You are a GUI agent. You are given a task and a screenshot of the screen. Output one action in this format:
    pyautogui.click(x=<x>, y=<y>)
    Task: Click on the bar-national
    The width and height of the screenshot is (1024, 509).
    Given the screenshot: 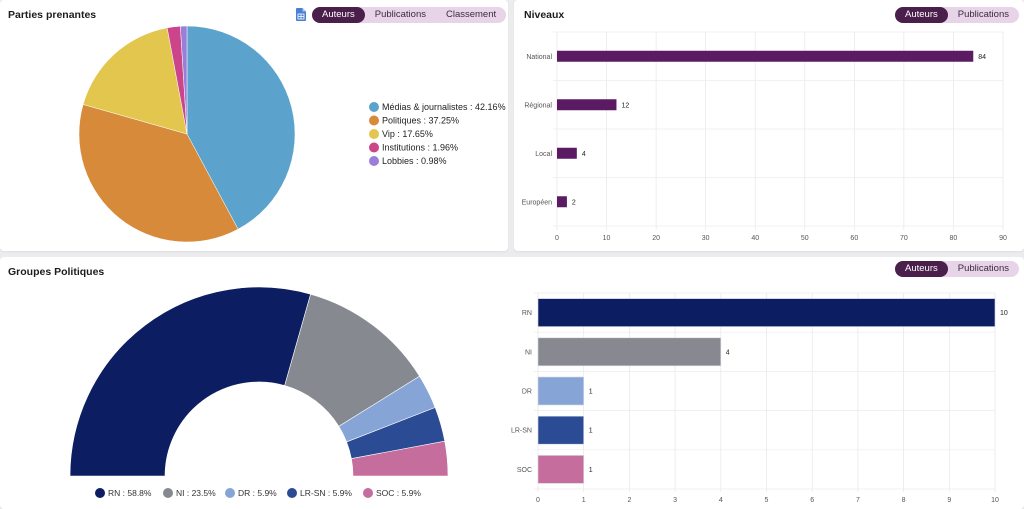 What is the action you would take?
    pyautogui.click(x=765, y=56)
    